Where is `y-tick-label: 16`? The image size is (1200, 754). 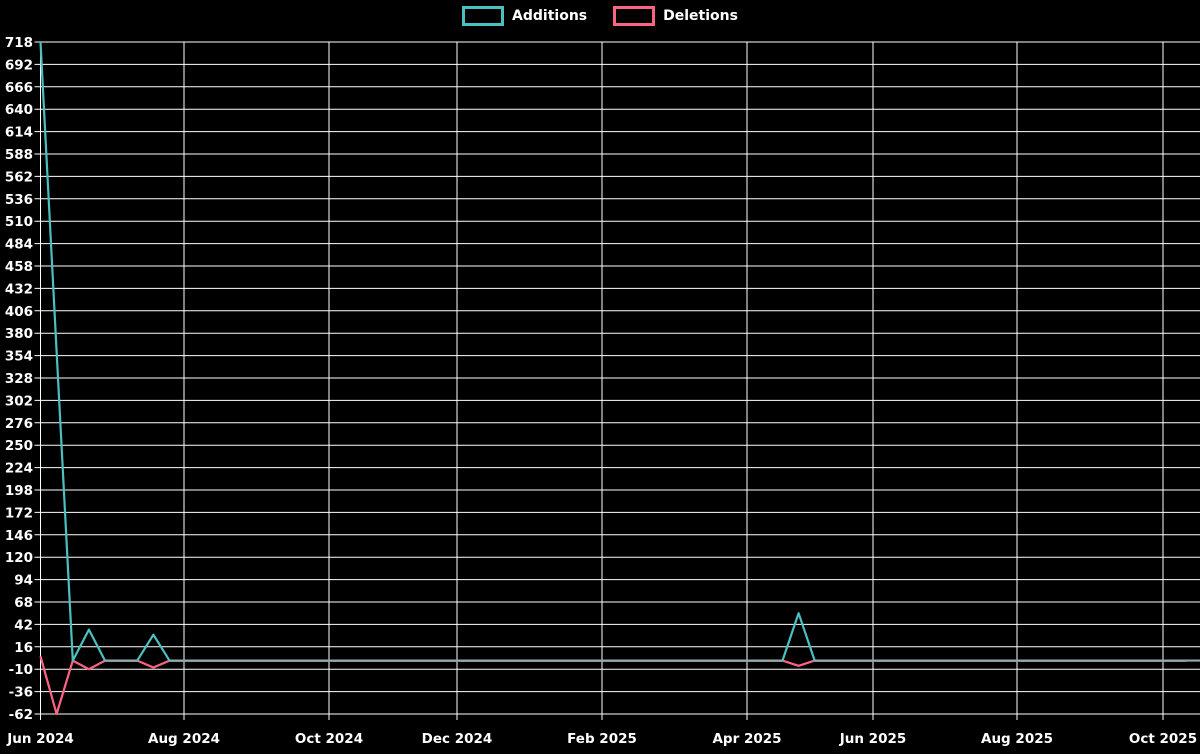 y-tick-label: 16 is located at coordinates (23, 648).